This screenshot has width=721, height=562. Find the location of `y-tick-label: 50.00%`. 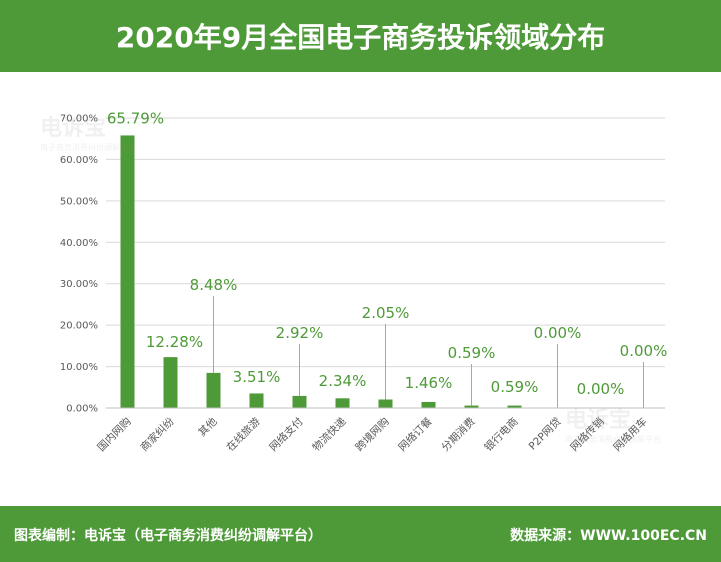

y-tick-label: 50.00% is located at coordinates (79, 201).